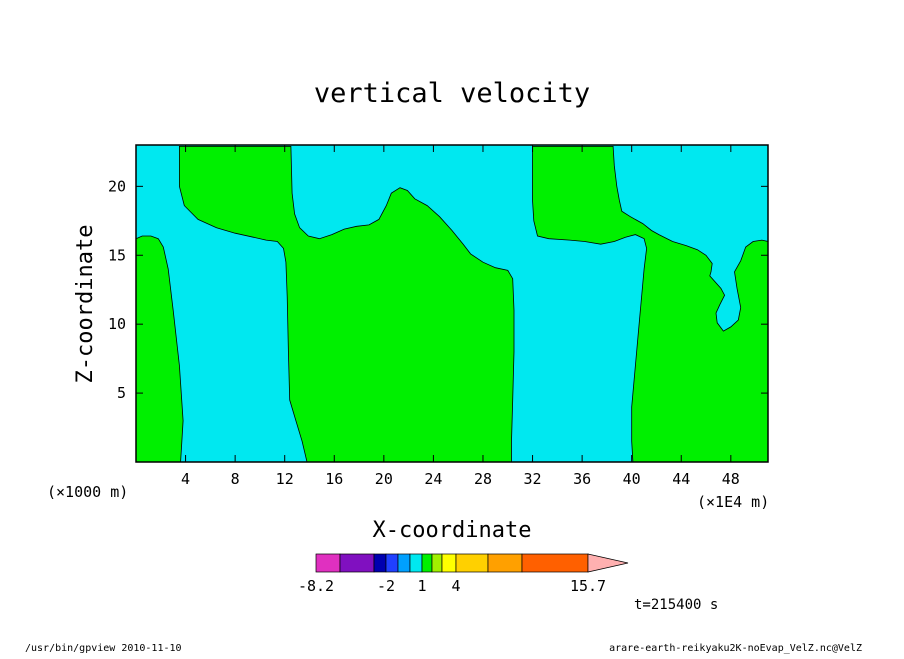  I want to click on colorbar-label: 4, so click(455, 586).